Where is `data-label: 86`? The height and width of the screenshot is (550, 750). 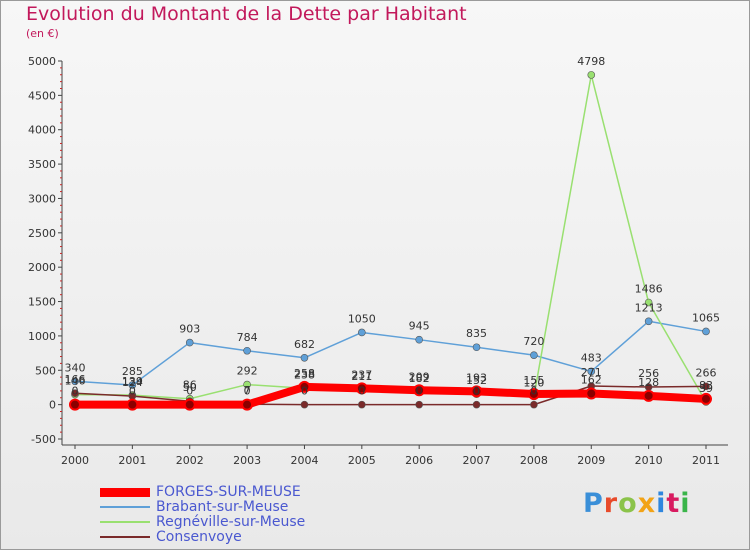 data-label: 86 is located at coordinates (190, 385).